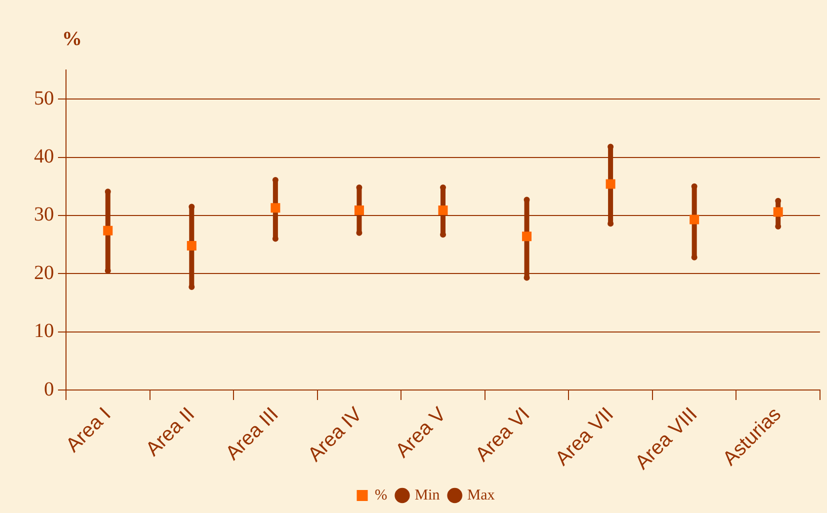 The image size is (827, 513). I want to click on y-tick-label: 40, so click(44, 157).